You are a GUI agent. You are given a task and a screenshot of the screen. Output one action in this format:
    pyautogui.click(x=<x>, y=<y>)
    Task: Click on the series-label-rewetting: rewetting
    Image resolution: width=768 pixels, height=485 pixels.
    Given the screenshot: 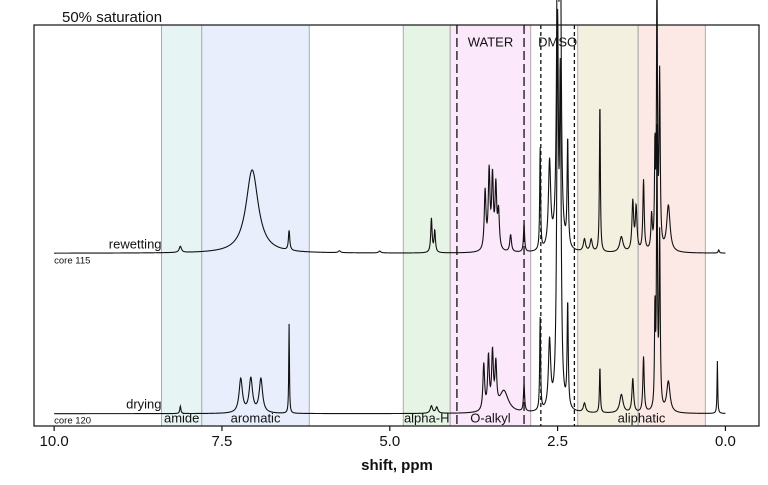 What is the action you would take?
    pyautogui.click(x=135, y=243)
    